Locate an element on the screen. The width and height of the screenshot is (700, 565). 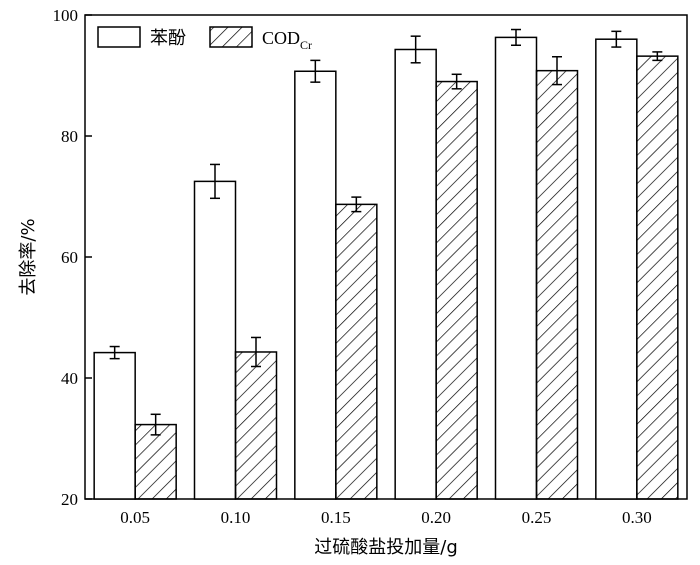
x-axis-title: 过硫酸盐投加量/g is located at coordinates (386, 547).